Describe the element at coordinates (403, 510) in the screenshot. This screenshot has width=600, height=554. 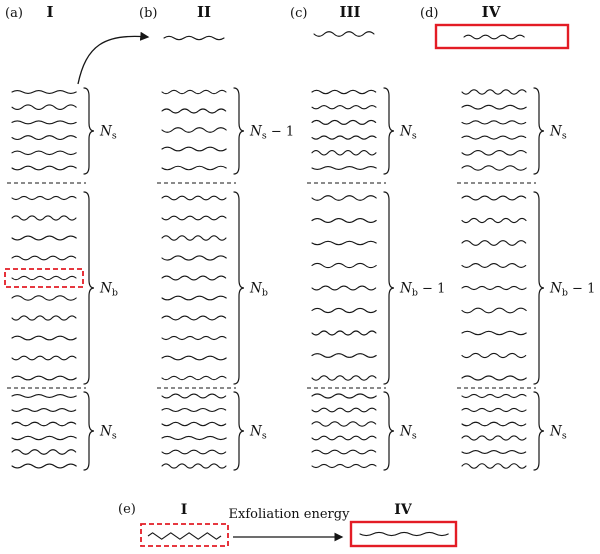
I see `panel-e-right-title: IV` at that location.